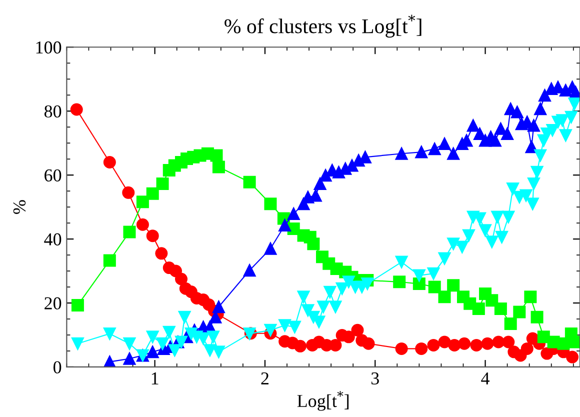 This screenshot has height=417, width=580. Describe the element at coordinates (323, 26) in the screenshot. I see `chart-title: % of clusters vs Log[t$^{*}$]` at that location.